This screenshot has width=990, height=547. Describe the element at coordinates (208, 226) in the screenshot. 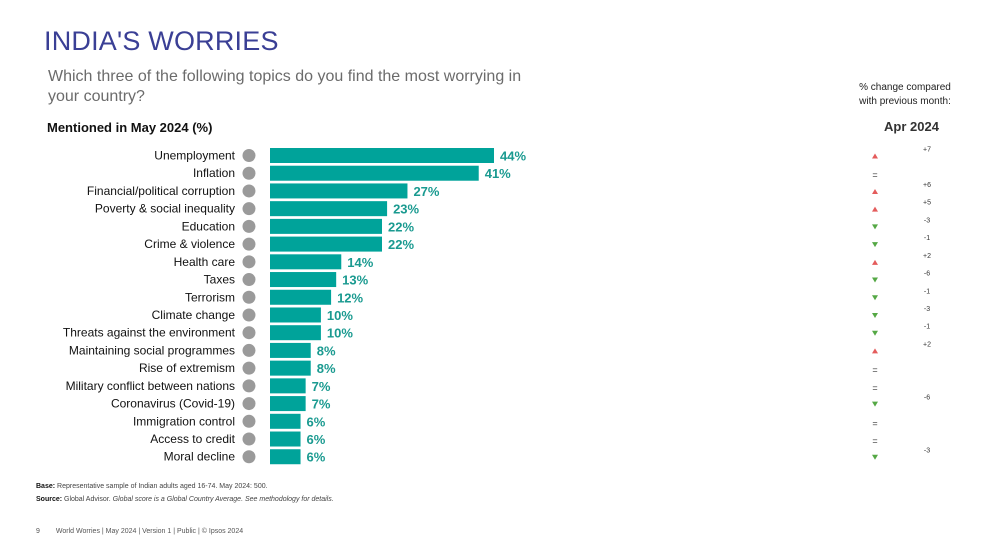

I see `category-label: Education` at that location.